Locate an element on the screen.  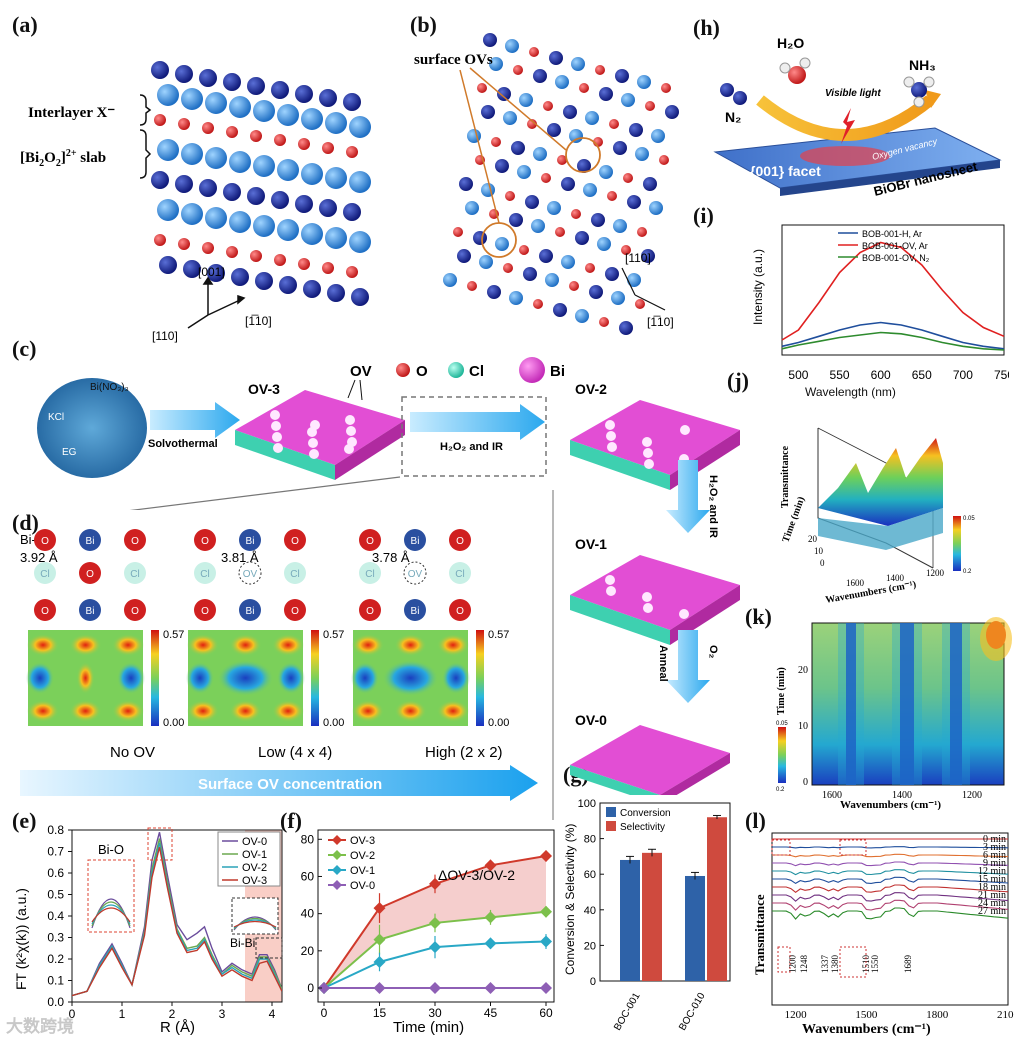
atom-label: Cl is located at coordinates (134, 574).